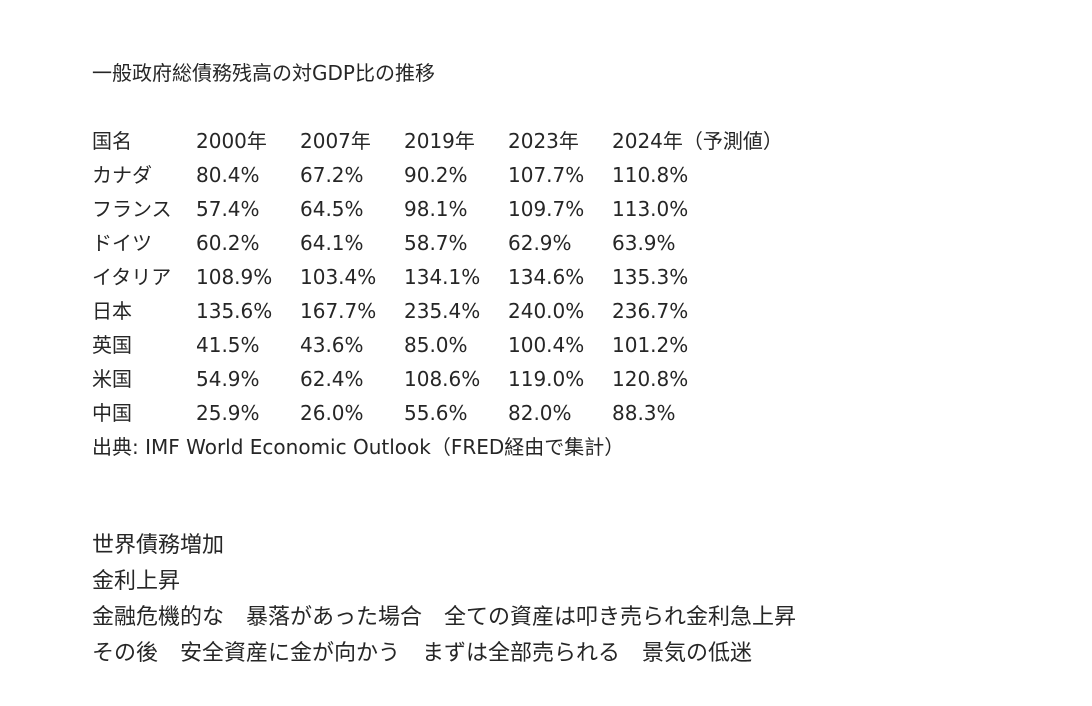  Describe the element at coordinates (422, 653) in the screenshot. I see `note-line: その後 安全資産に金が向かう まずは全部売られる 景気の低迷` at that location.